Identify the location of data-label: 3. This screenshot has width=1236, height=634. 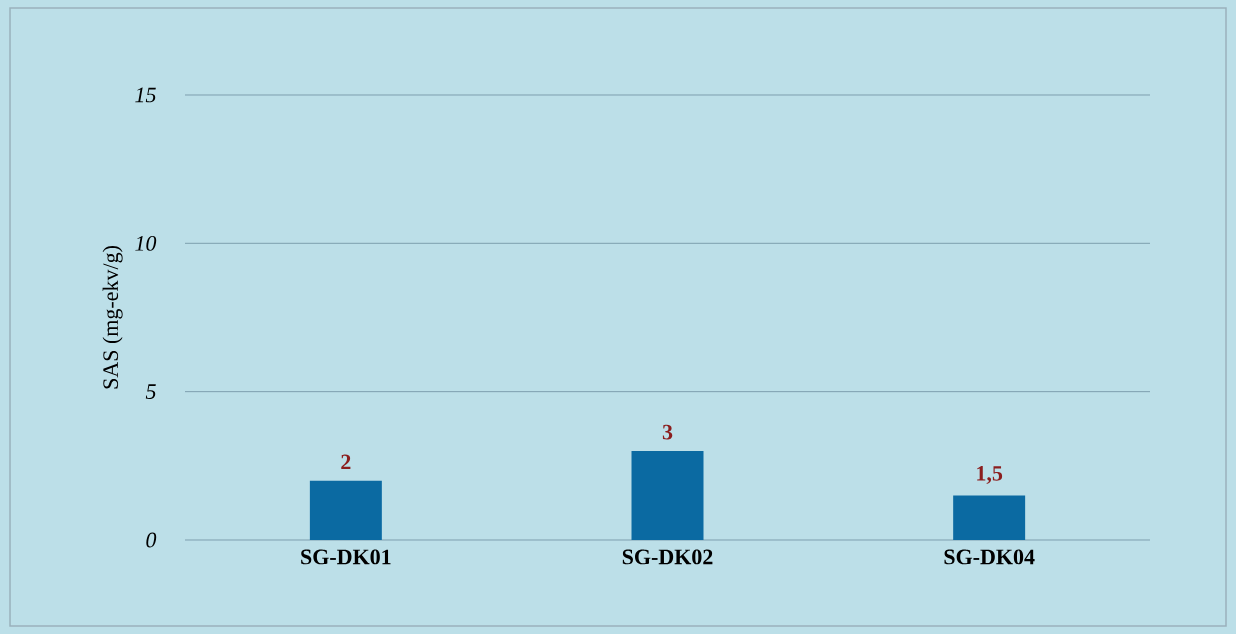
(667, 432).